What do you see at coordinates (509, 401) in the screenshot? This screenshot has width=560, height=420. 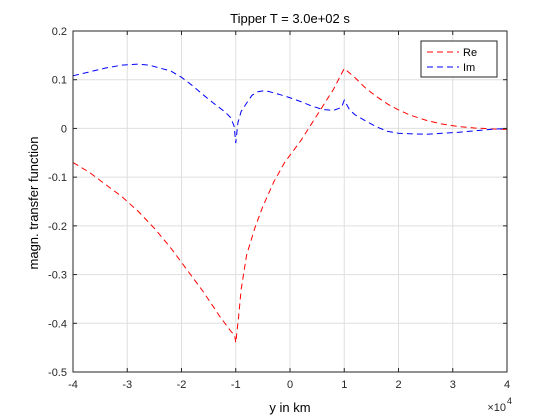 I see `x-axis-exponent-power: 4` at bounding box center [509, 401].